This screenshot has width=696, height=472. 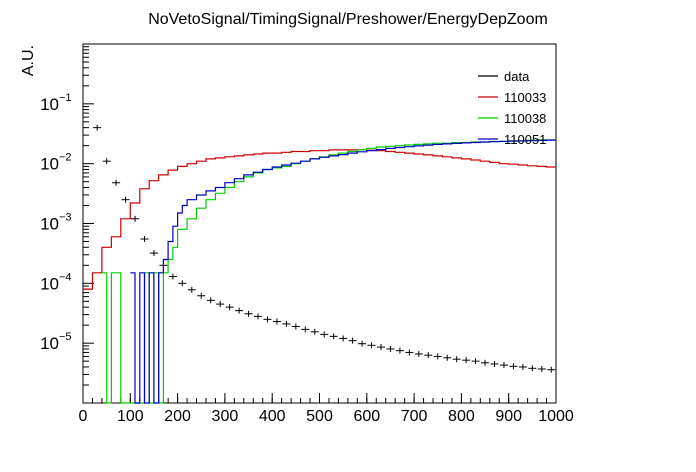 What do you see at coordinates (461, 416) in the screenshot?
I see `x-tick-label: 800` at bounding box center [461, 416].